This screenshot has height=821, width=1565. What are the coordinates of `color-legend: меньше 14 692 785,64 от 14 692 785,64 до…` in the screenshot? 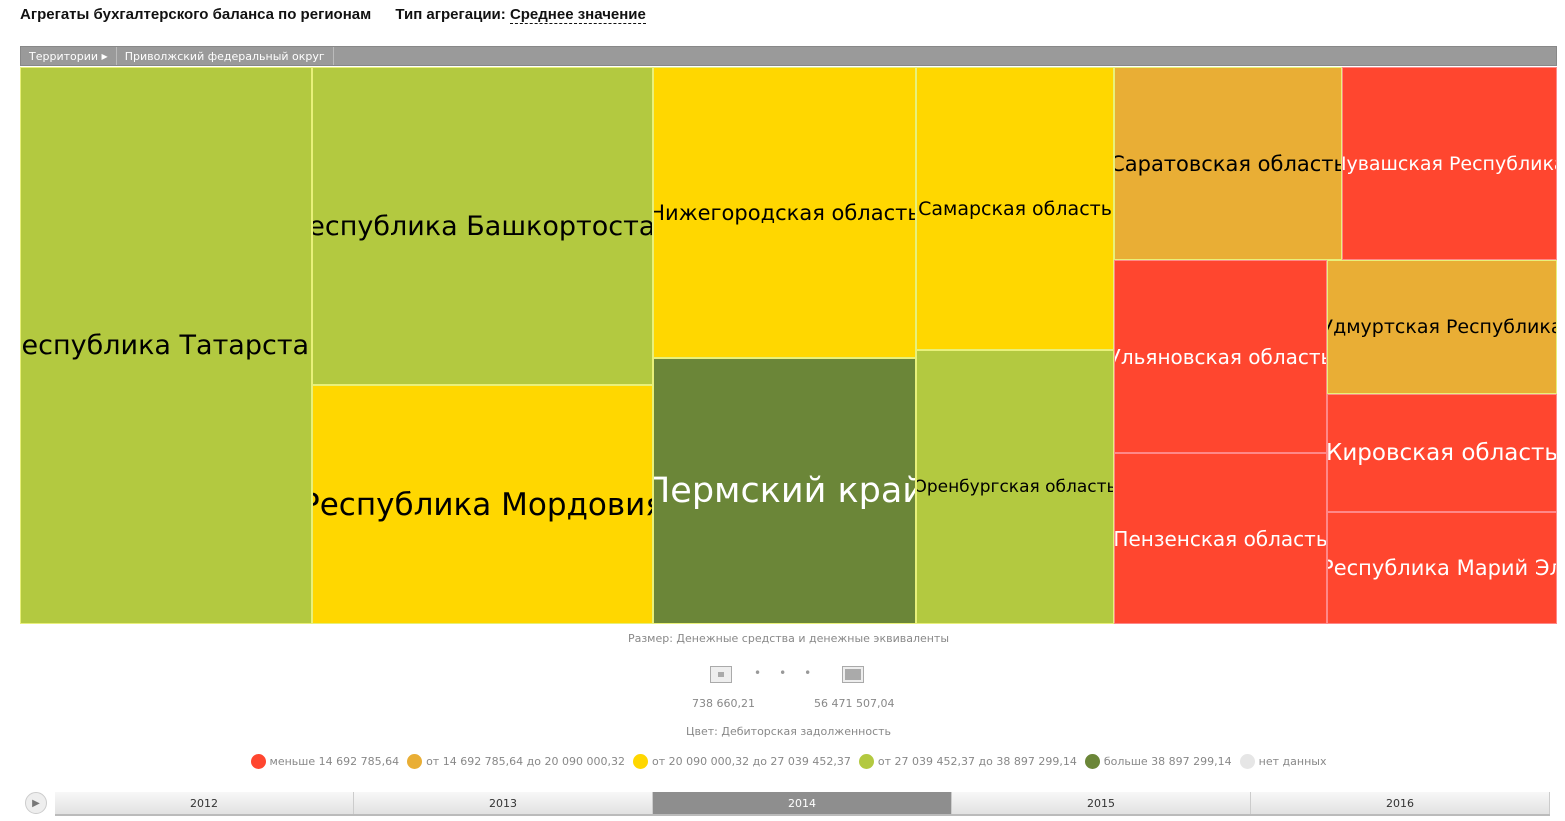 It's located at (782, 761).